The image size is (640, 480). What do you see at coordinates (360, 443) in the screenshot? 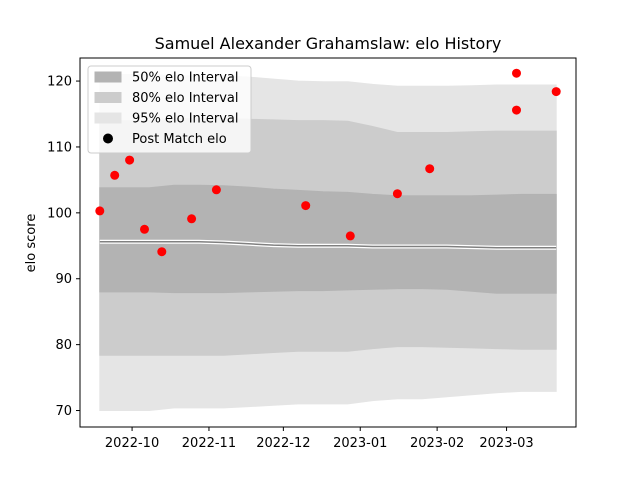
I see `x-tick-label-3: 2023-01` at bounding box center [360, 443].